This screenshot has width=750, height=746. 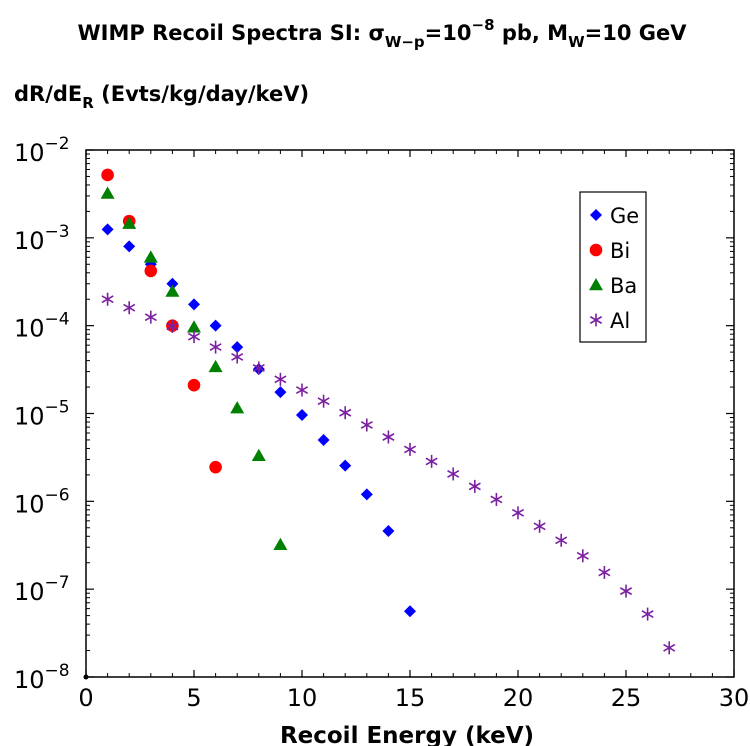 What do you see at coordinates (161, 321) in the screenshot?
I see `series-bi` at bounding box center [161, 321].